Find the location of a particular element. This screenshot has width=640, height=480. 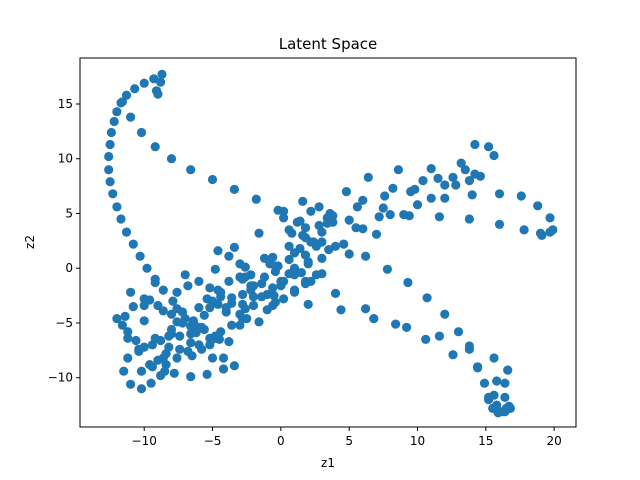

x-tick-label: −10 is located at coordinates (144, 441).